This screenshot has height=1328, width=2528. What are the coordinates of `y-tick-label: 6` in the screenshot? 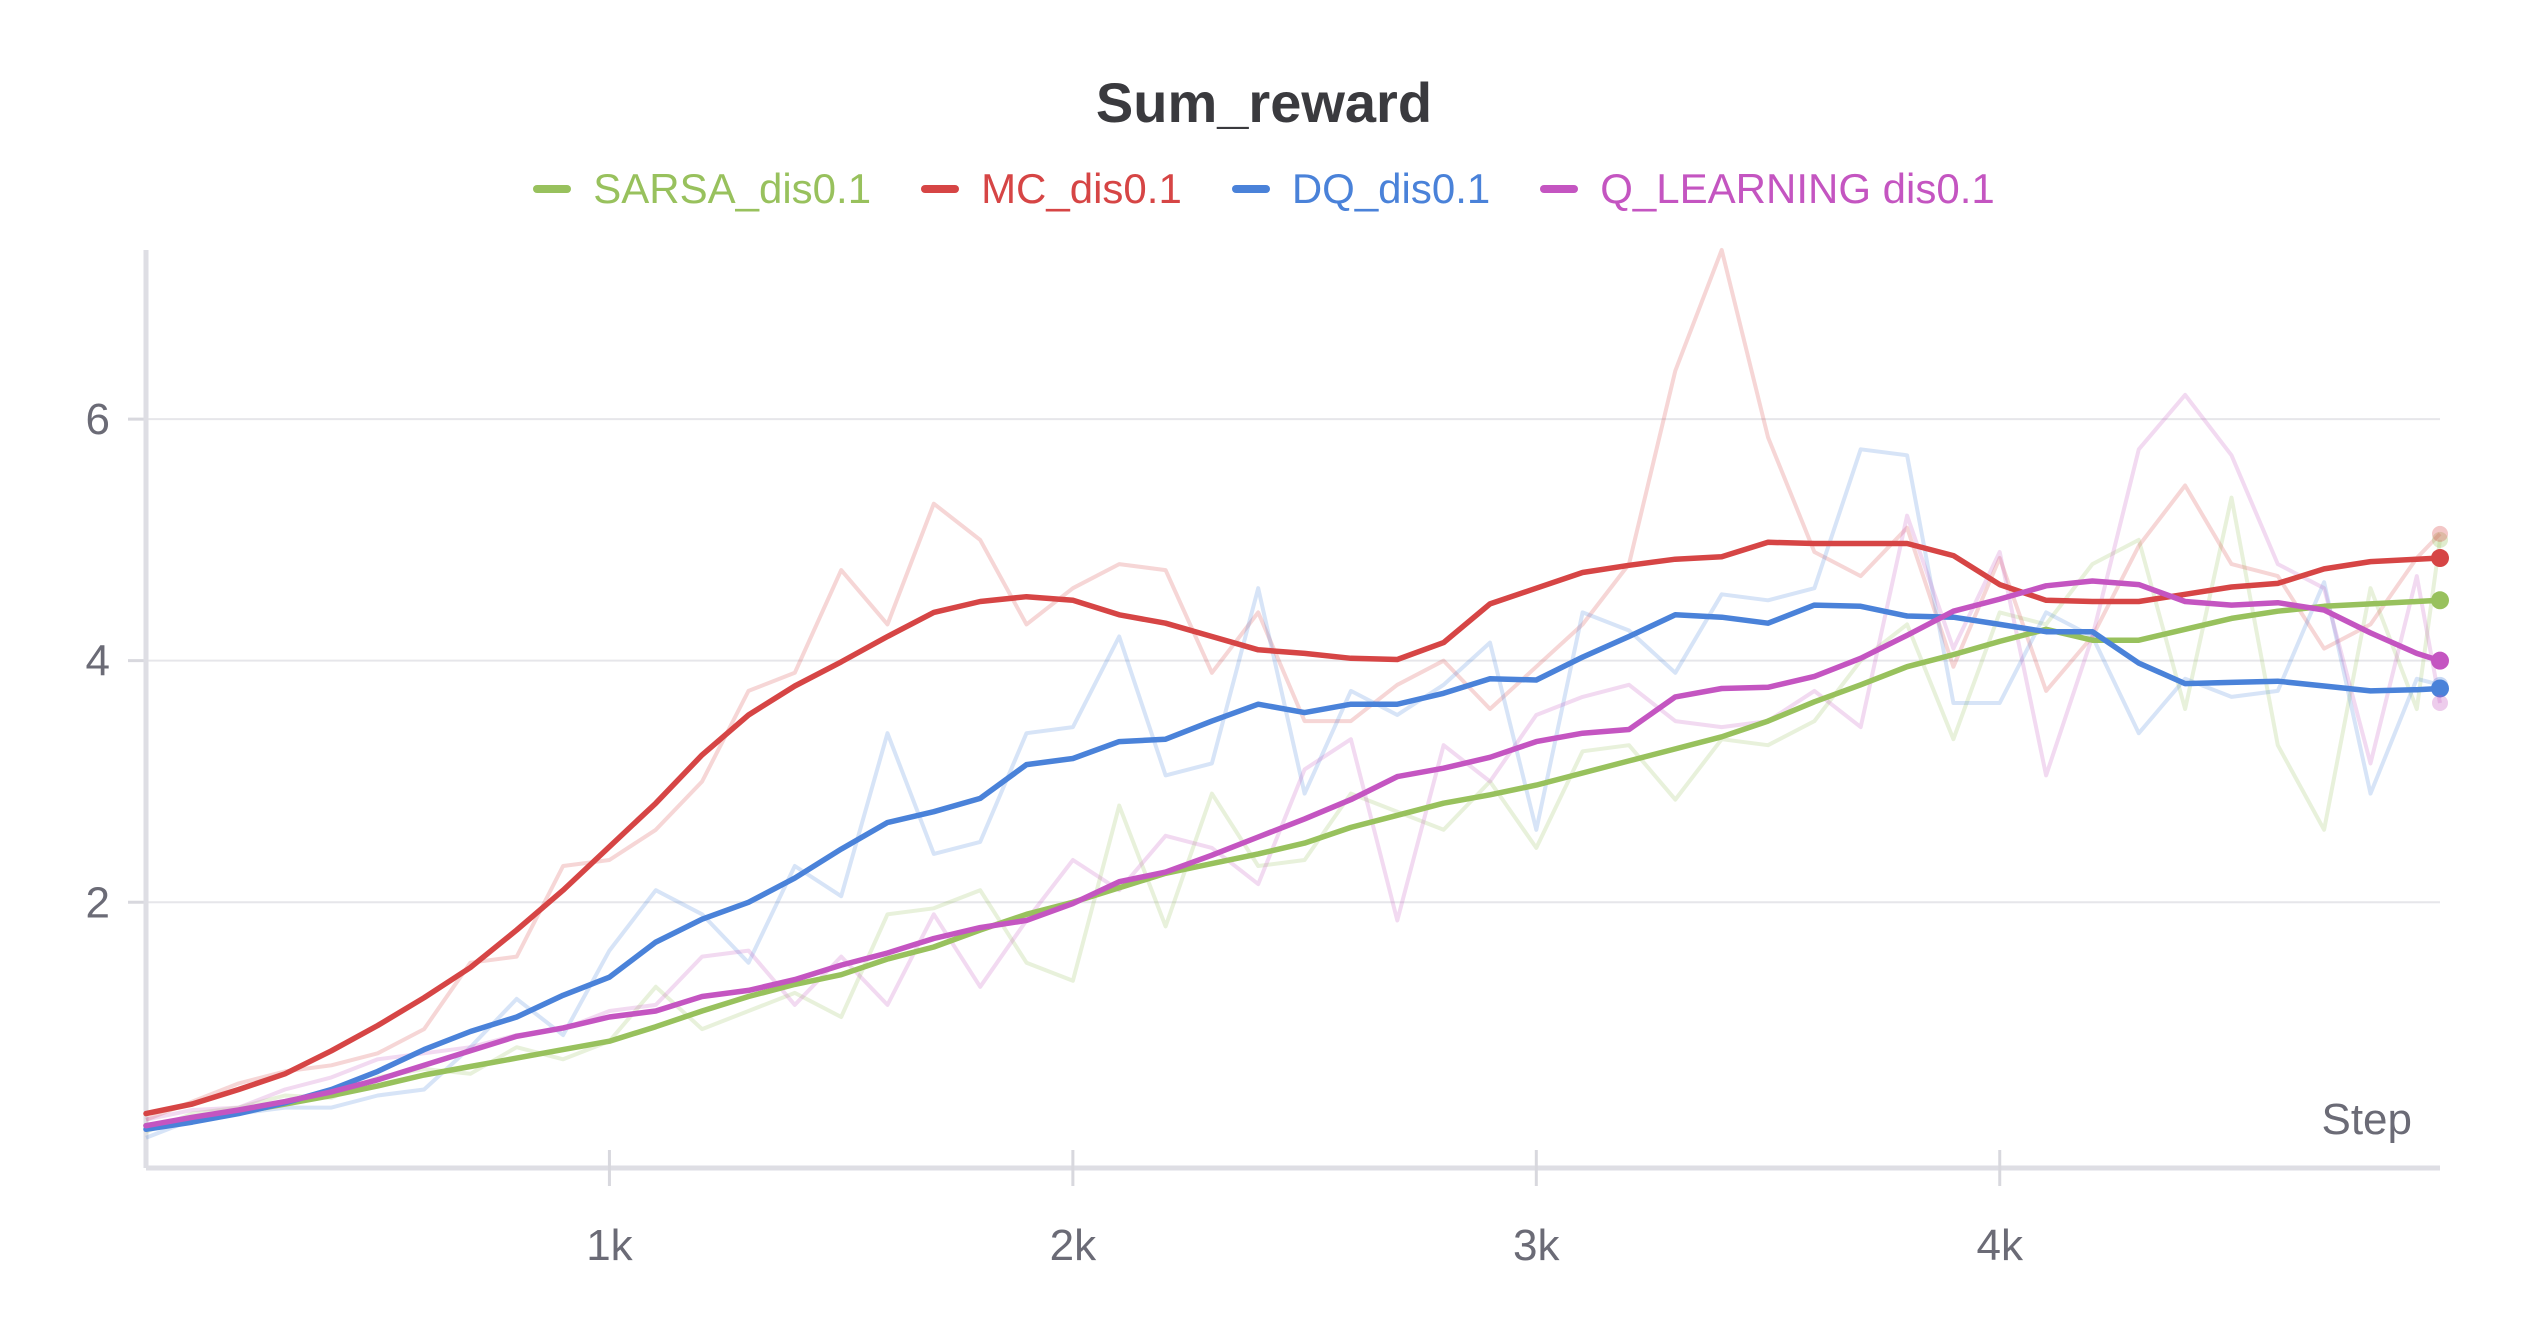 It's located at (98, 419).